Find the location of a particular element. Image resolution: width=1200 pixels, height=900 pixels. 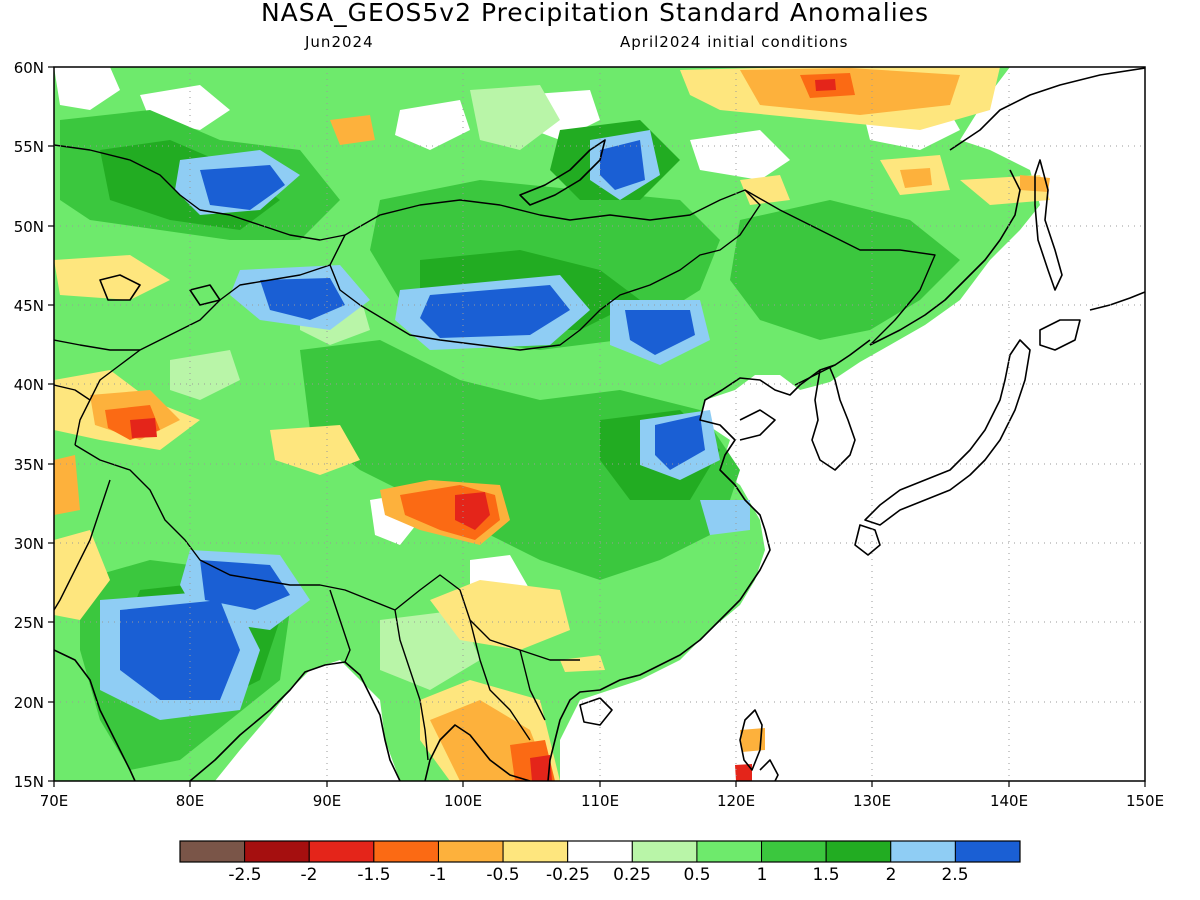

lat-tick-label: 20N is located at coordinates (29, 703).